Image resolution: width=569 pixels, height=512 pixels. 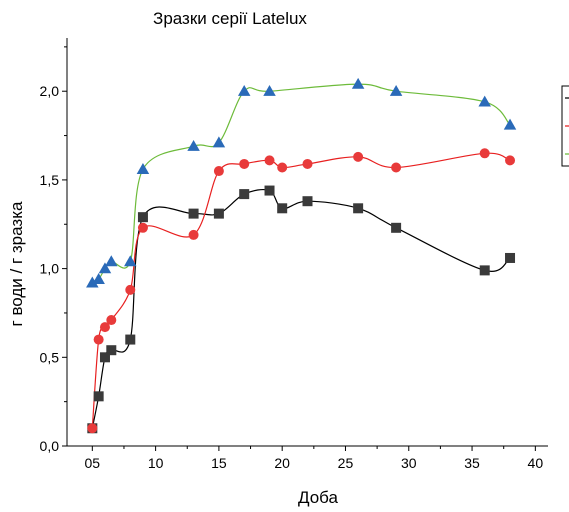 What do you see at coordinates (50, 91) in the screenshot?
I see `y-tick-label: 2,0` at bounding box center [50, 91].